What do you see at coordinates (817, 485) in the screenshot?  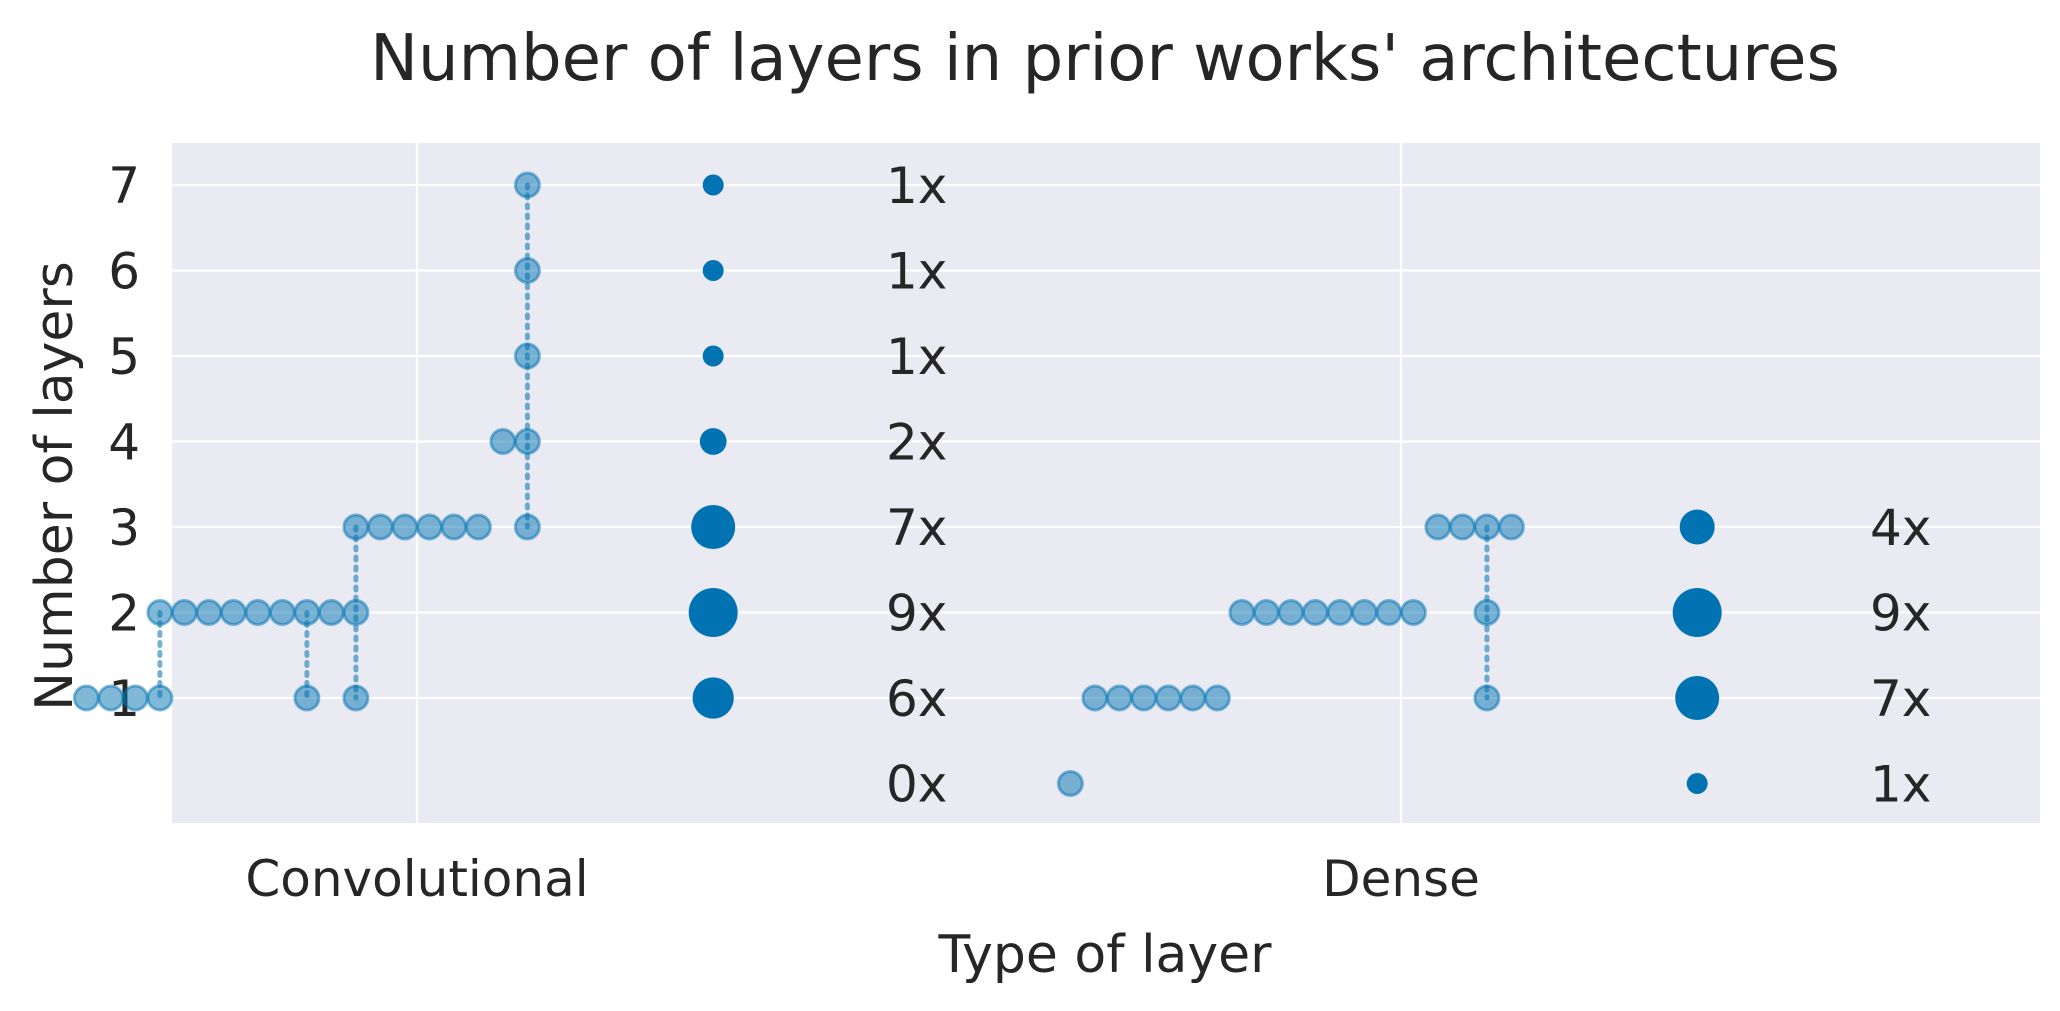 I see `counts-convolutional: 1x 1x 1x 2x 7x 9x 6x 0x` at bounding box center [817, 485].